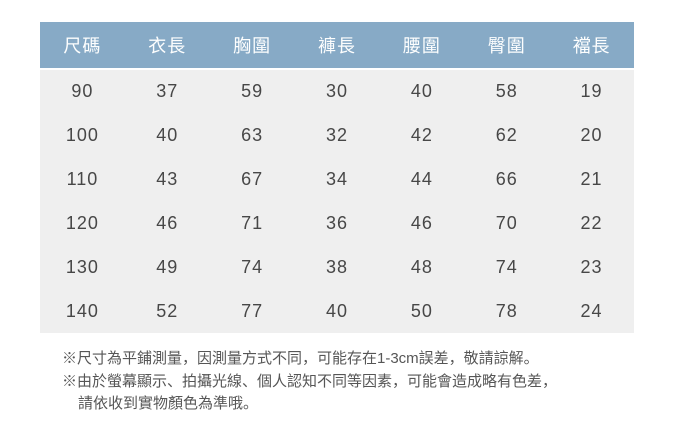  I want to click on table-cell: 22, so click(591, 222).